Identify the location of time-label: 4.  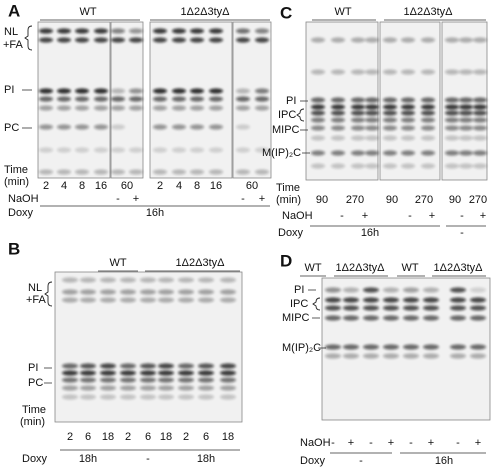
(64, 186).